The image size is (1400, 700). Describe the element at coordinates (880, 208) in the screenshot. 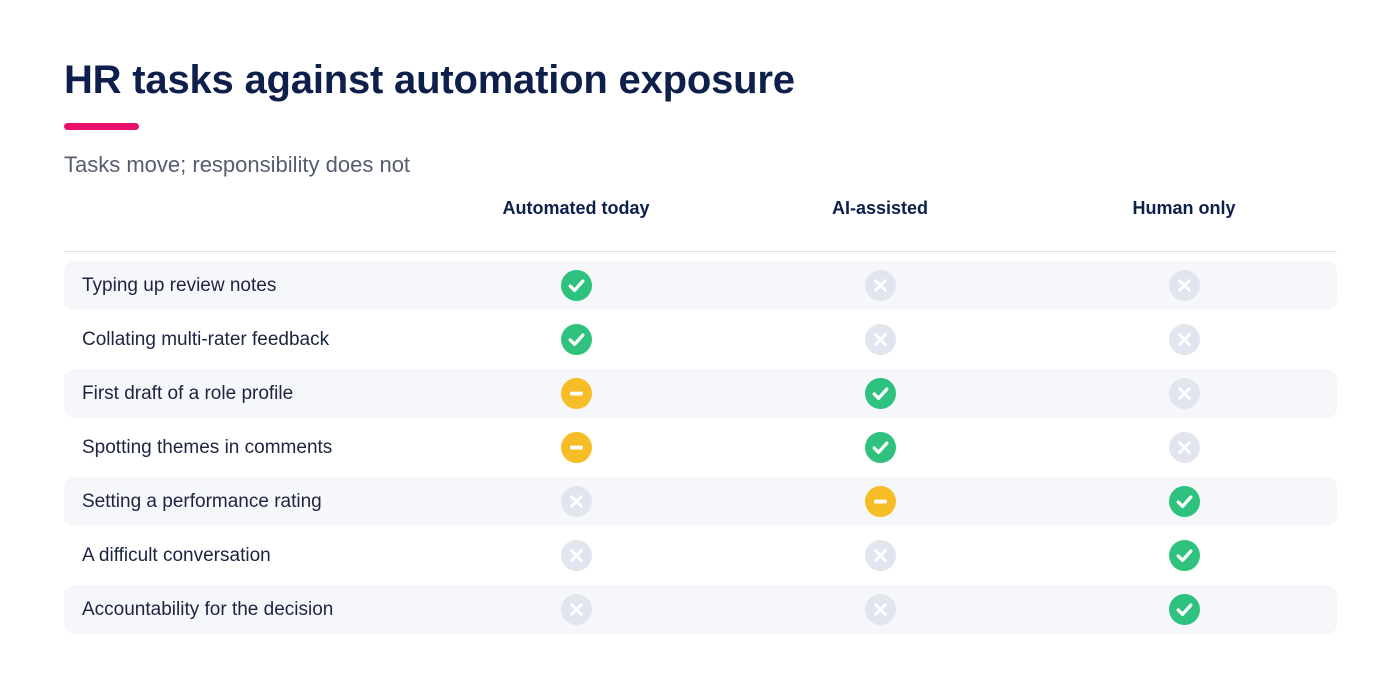

I see `column-header-ai-assisted: AI-assisted` at that location.